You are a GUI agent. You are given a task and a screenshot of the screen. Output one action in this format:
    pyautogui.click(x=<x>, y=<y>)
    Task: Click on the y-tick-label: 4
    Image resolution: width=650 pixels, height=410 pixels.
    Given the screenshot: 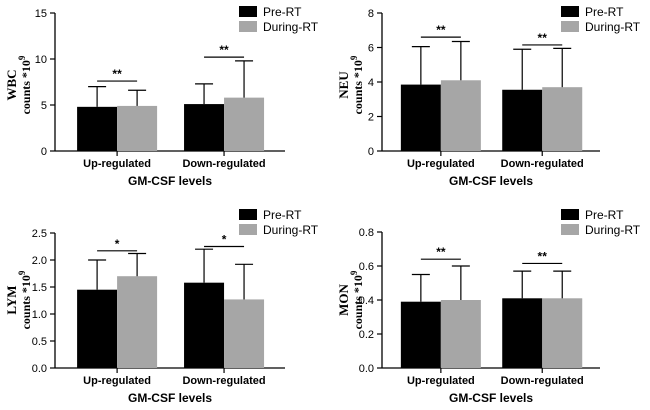 What is the action you would take?
    pyautogui.click(x=371, y=83)
    